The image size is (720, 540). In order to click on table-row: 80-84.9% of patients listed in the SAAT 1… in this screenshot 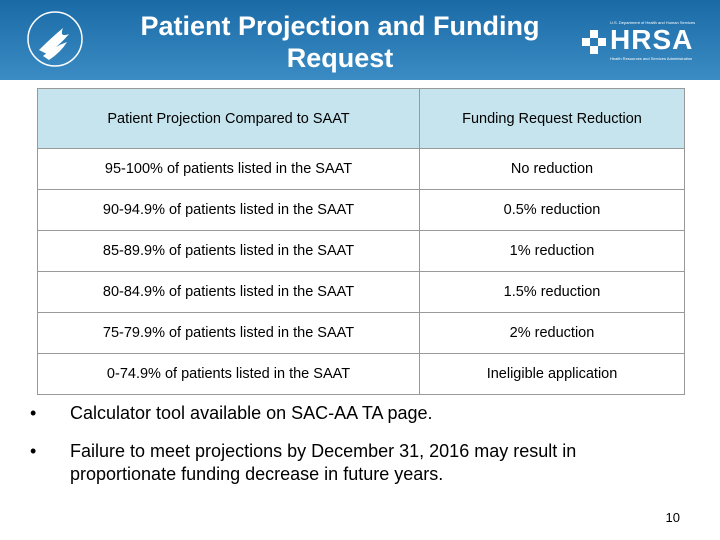, I will do `click(361, 292)`.